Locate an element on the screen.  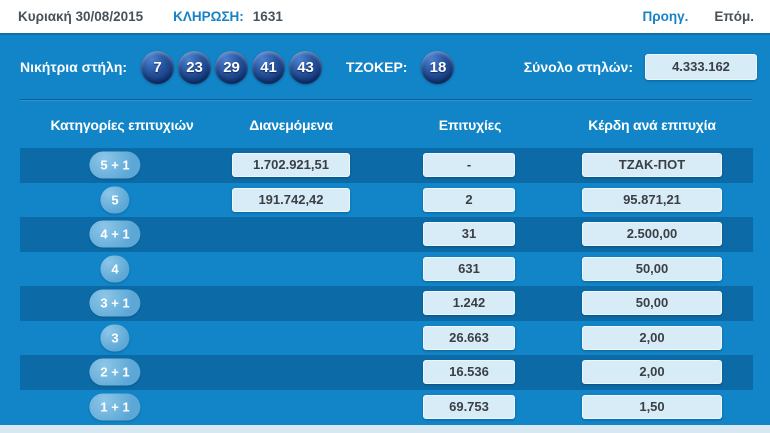
wins-value: - is located at coordinates (469, 165).